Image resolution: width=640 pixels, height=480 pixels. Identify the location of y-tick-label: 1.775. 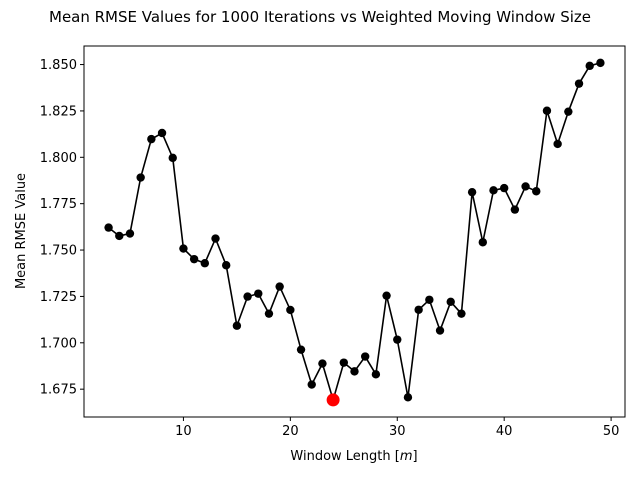
(58, 204).